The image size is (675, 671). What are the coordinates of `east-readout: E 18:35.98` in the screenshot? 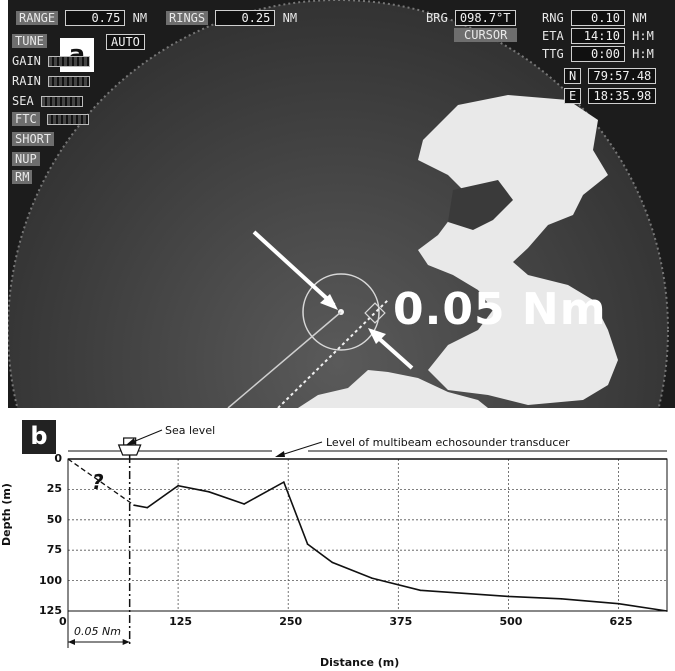 It's located at (610, 96).